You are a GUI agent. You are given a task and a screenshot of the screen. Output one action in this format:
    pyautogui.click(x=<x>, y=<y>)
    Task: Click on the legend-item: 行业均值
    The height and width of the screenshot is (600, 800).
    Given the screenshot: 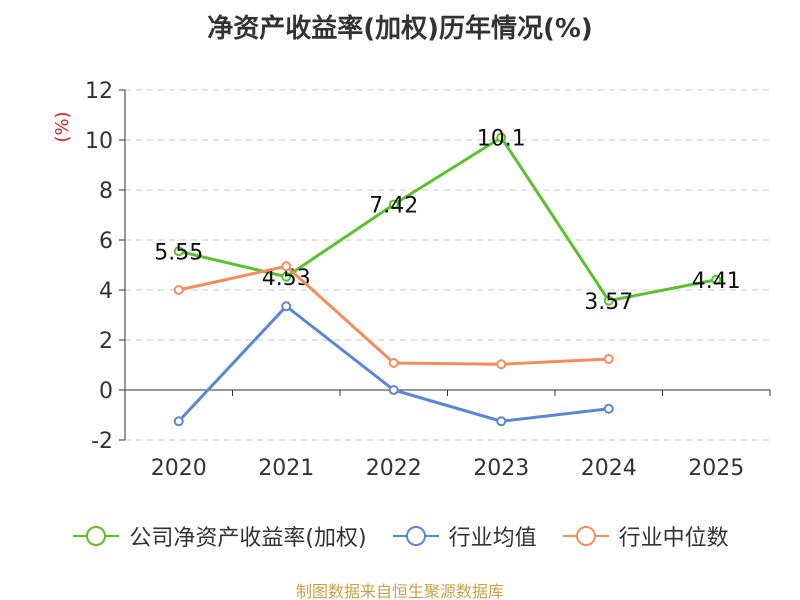 What is the action you would take?
    pyautogui.click(x=464, y=536)
    